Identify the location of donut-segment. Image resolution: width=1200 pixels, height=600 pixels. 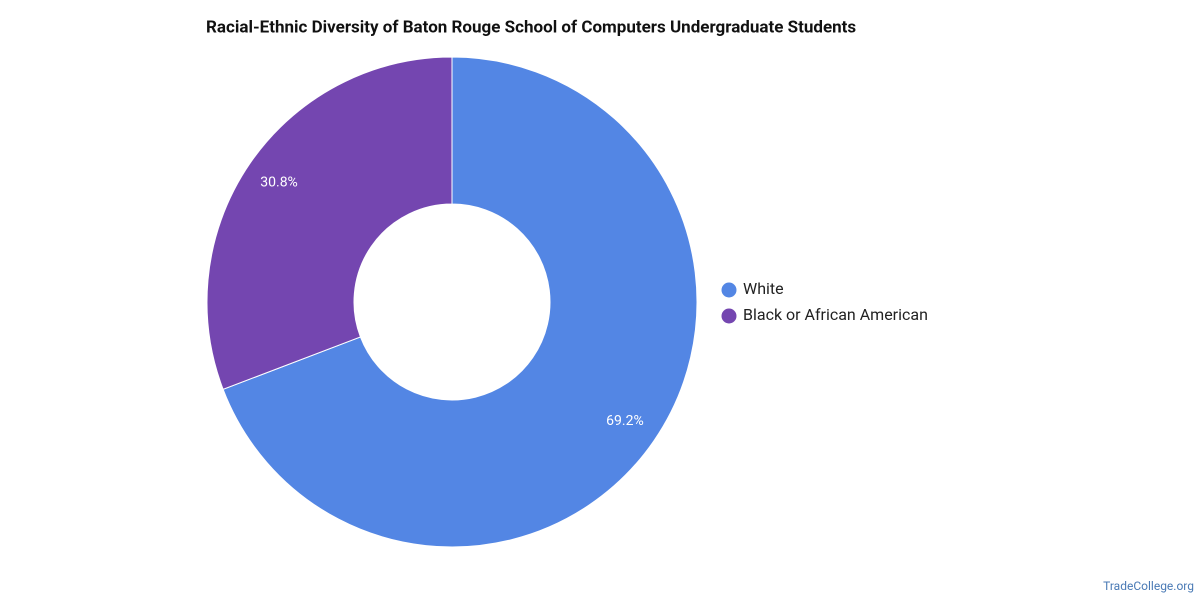
(329, 223).